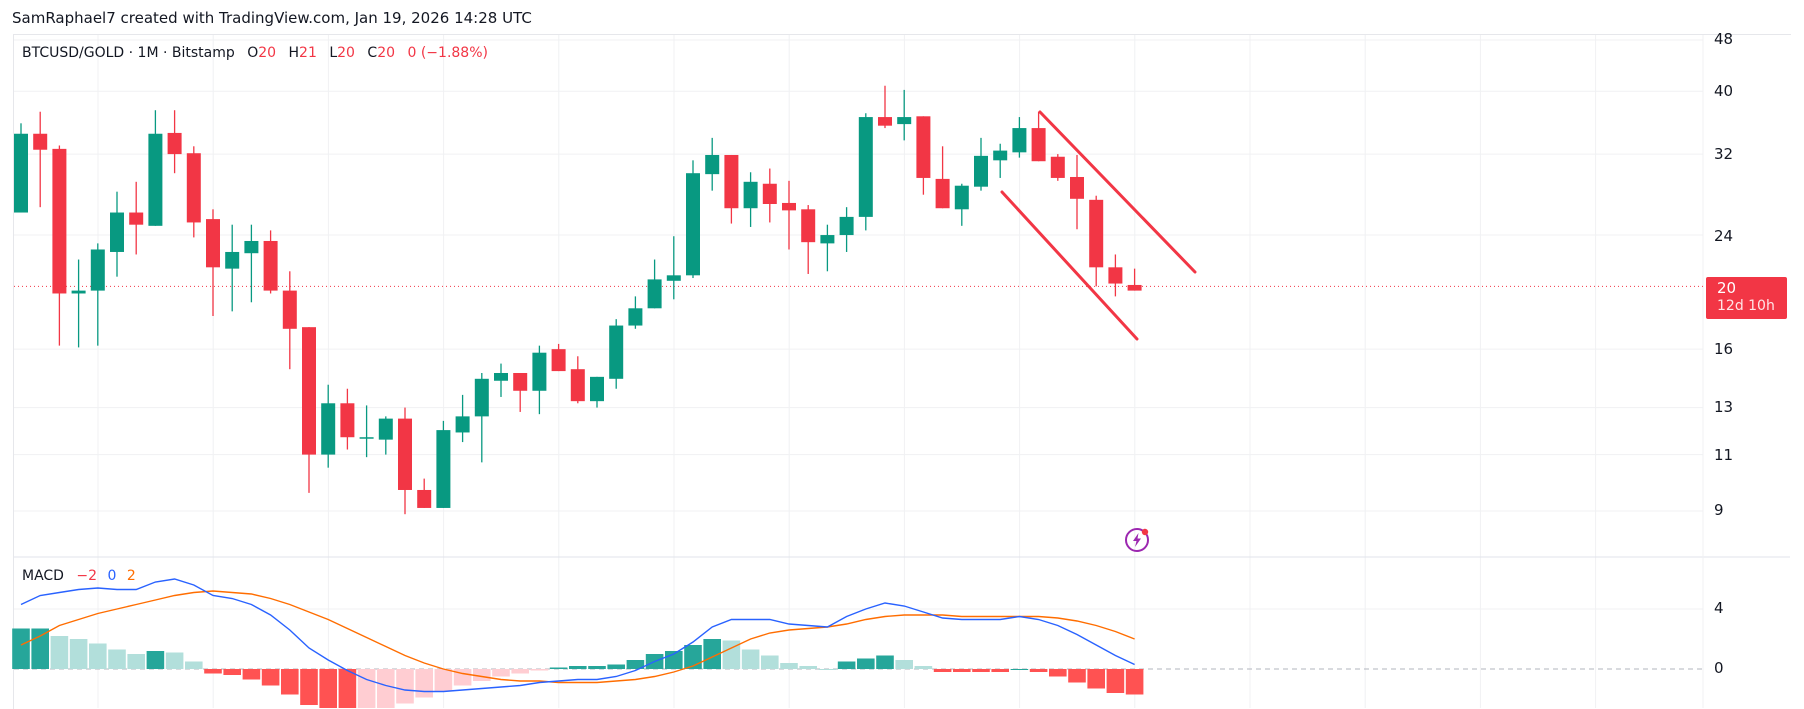 The image size is (1804, 709). Describe the element at coordinates (1719, 668) in the screenshot. I see `macd-axis-label: 0` at that location.